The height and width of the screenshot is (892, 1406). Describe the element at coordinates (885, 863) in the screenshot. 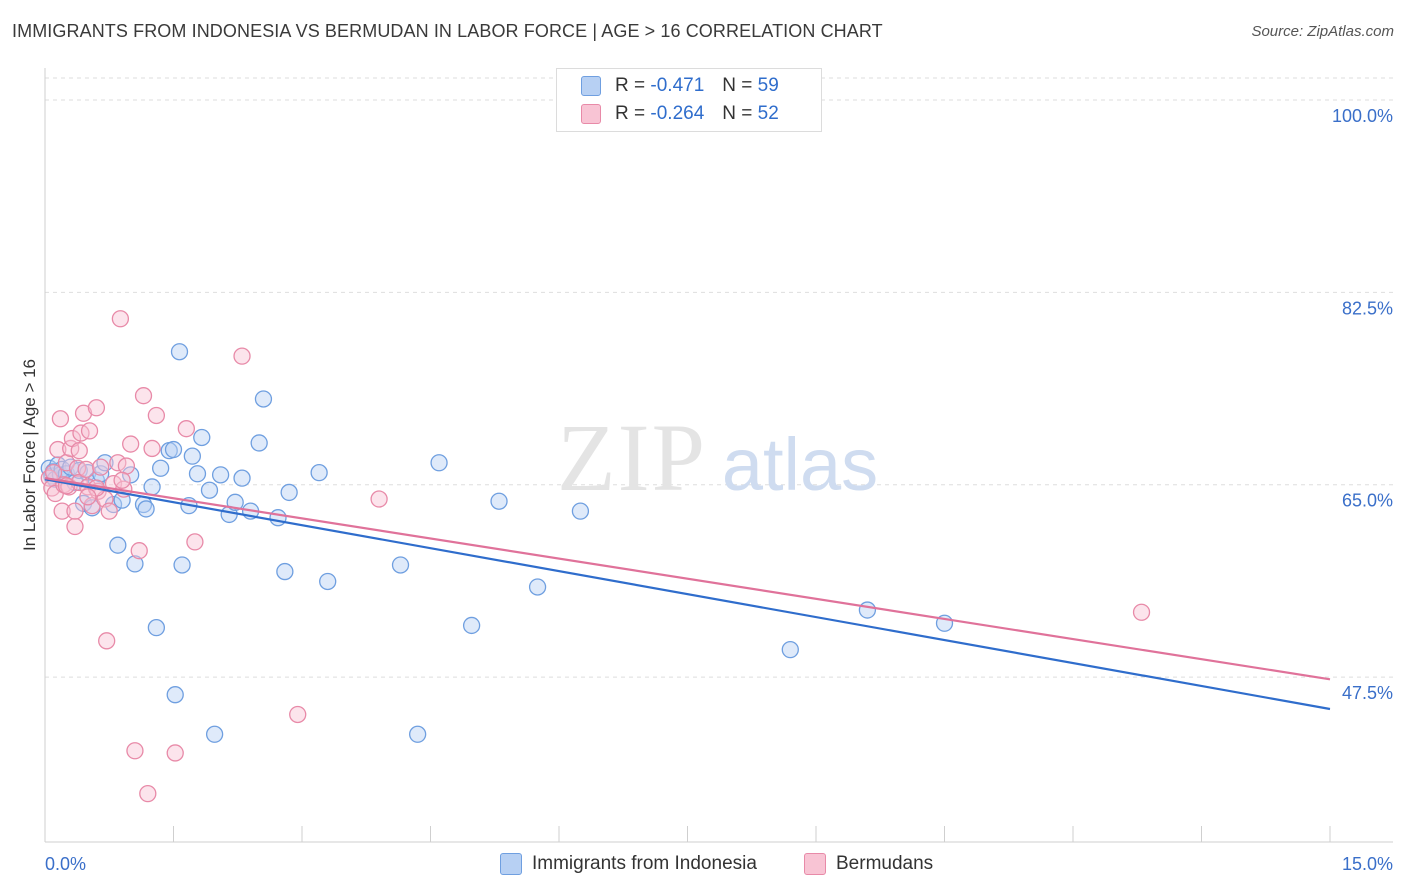

I see `legend-label-bermudans: Bermudans` at that location.